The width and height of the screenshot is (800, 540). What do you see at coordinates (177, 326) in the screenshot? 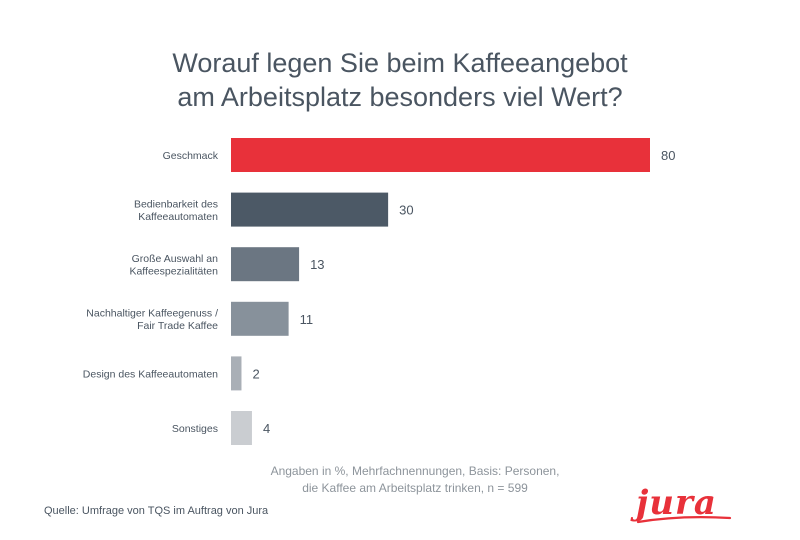
I see `category-label-3-line-1: Fair Trade Kaffee` at bounding box center [177, 326].